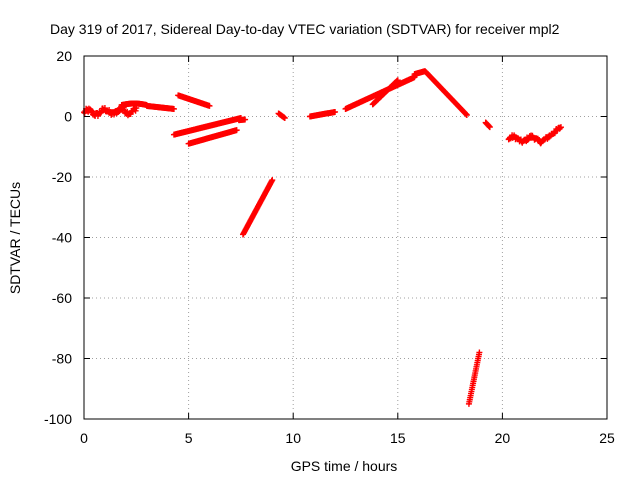 This screenshot has width=640, height=480. I want to click on y-tick-label: 0, so click(68, 117).